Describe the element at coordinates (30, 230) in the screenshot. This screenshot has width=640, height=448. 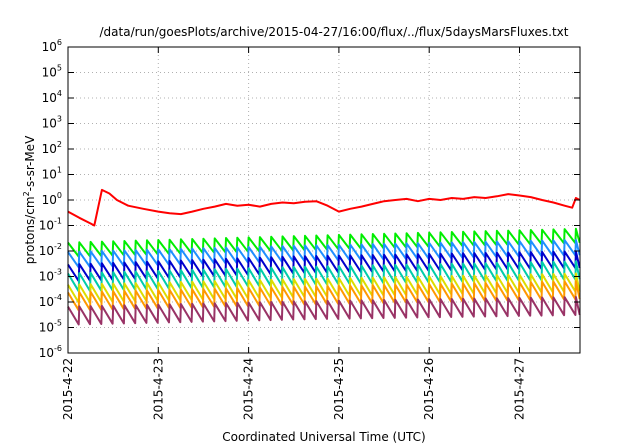
I see `y-axis-label-main: protons/cm` at that location.